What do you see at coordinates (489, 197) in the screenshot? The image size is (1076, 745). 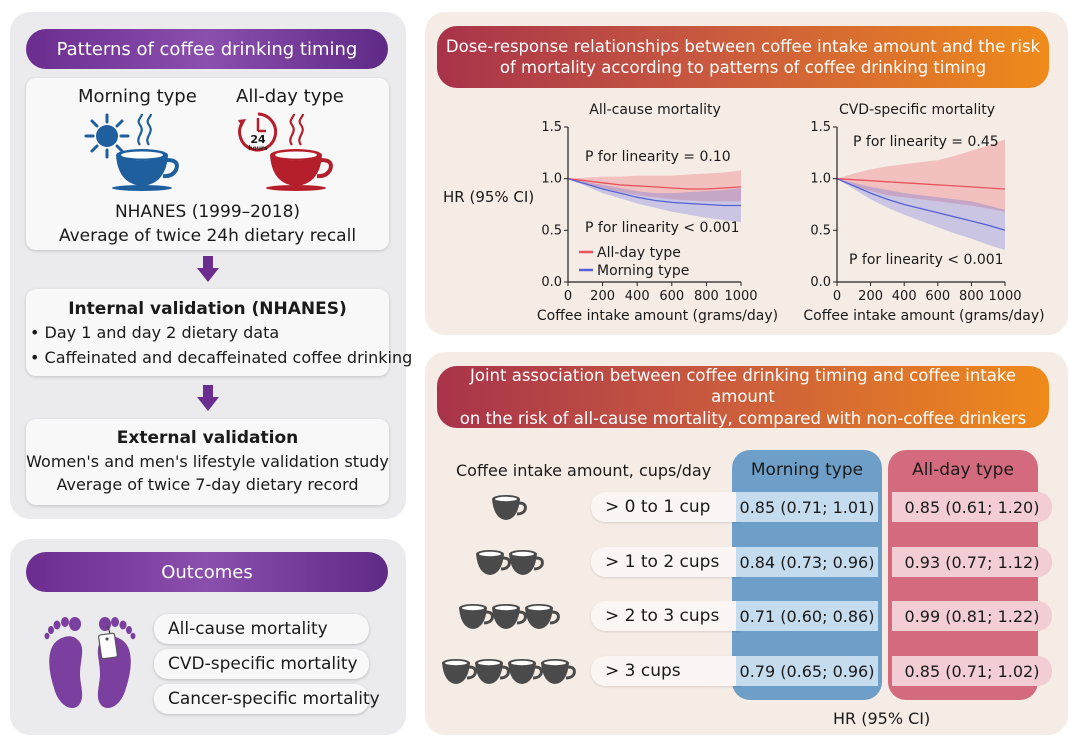 I see `hr-ylabel: HR (95% CI)` at bounding box center [489, 197].